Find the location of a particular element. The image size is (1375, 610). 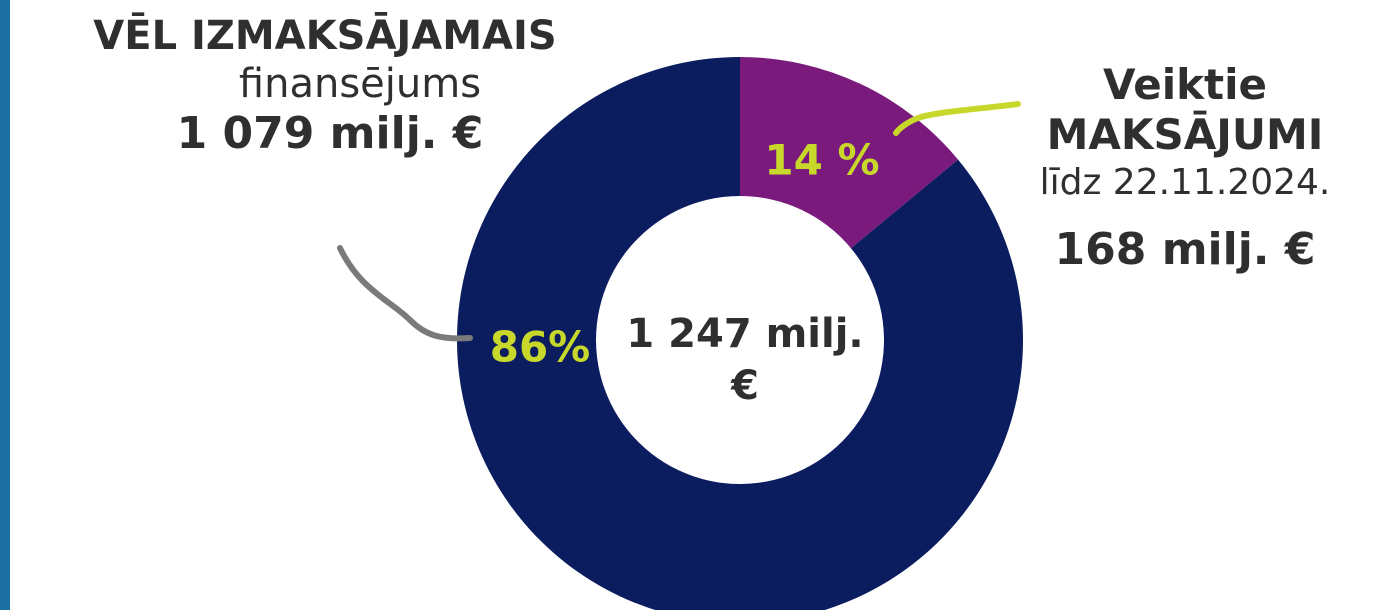

annotation-line: finansējums is located at coordinates (360, 84).